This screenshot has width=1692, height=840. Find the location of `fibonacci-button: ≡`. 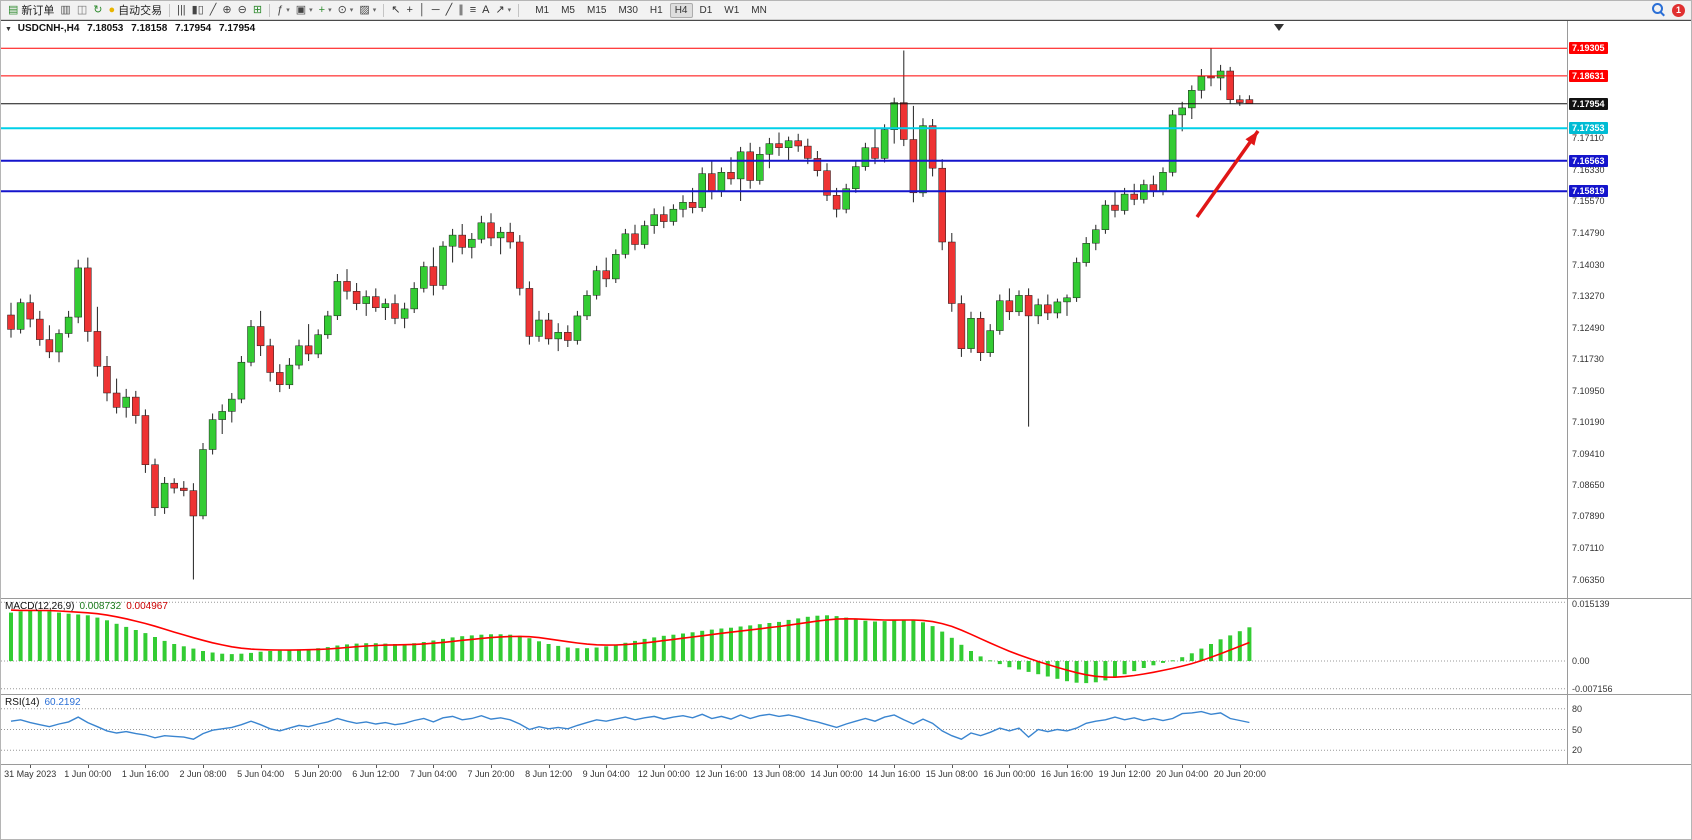

fibonacci-button: ≡ is located at coordinates (473, 10).